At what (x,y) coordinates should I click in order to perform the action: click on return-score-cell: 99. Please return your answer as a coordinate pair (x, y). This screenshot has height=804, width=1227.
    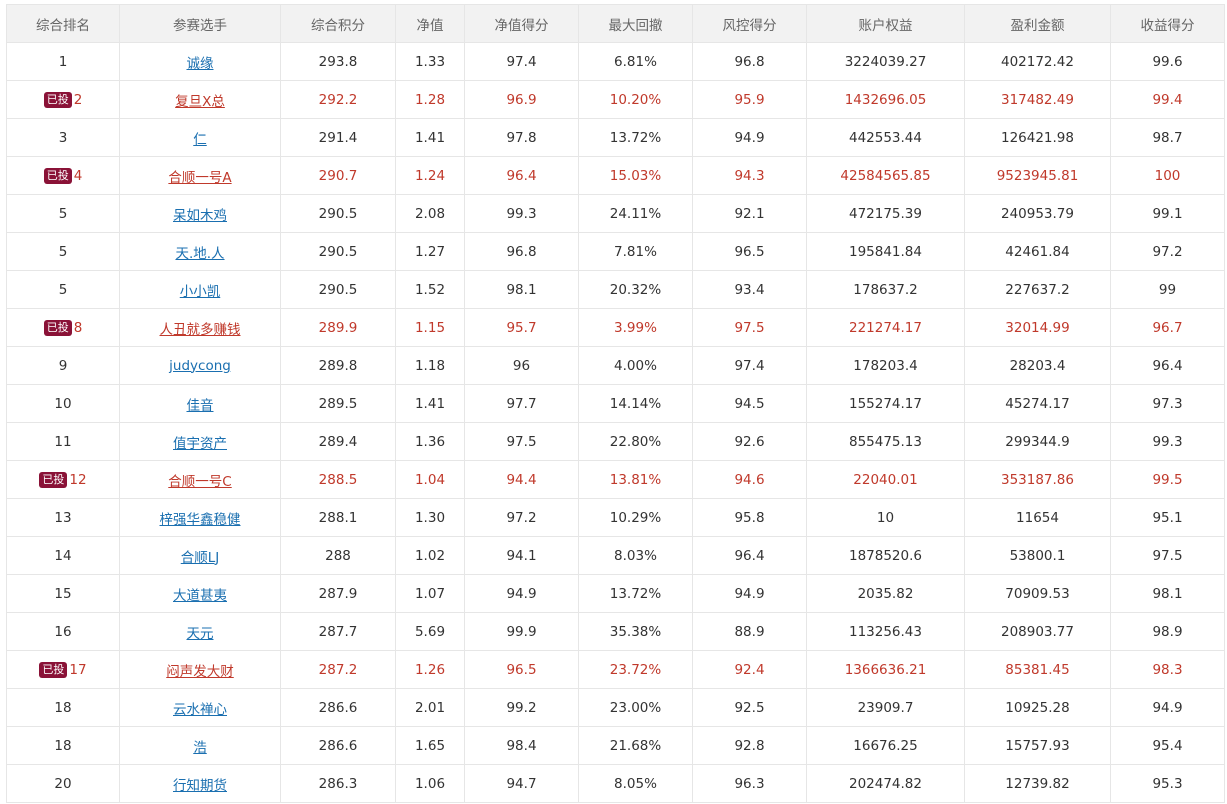
    Looking at the image, I should click on (1167, 289).